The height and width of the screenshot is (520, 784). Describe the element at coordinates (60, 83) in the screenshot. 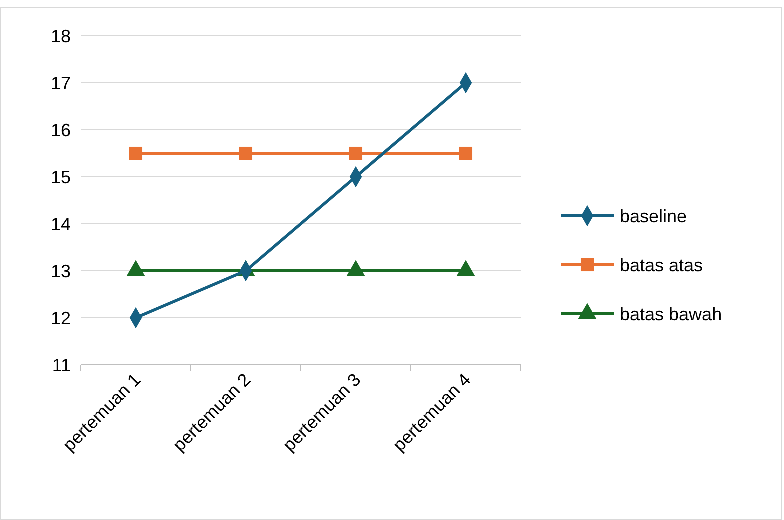

I see `y-tick-label: 17` at that location.